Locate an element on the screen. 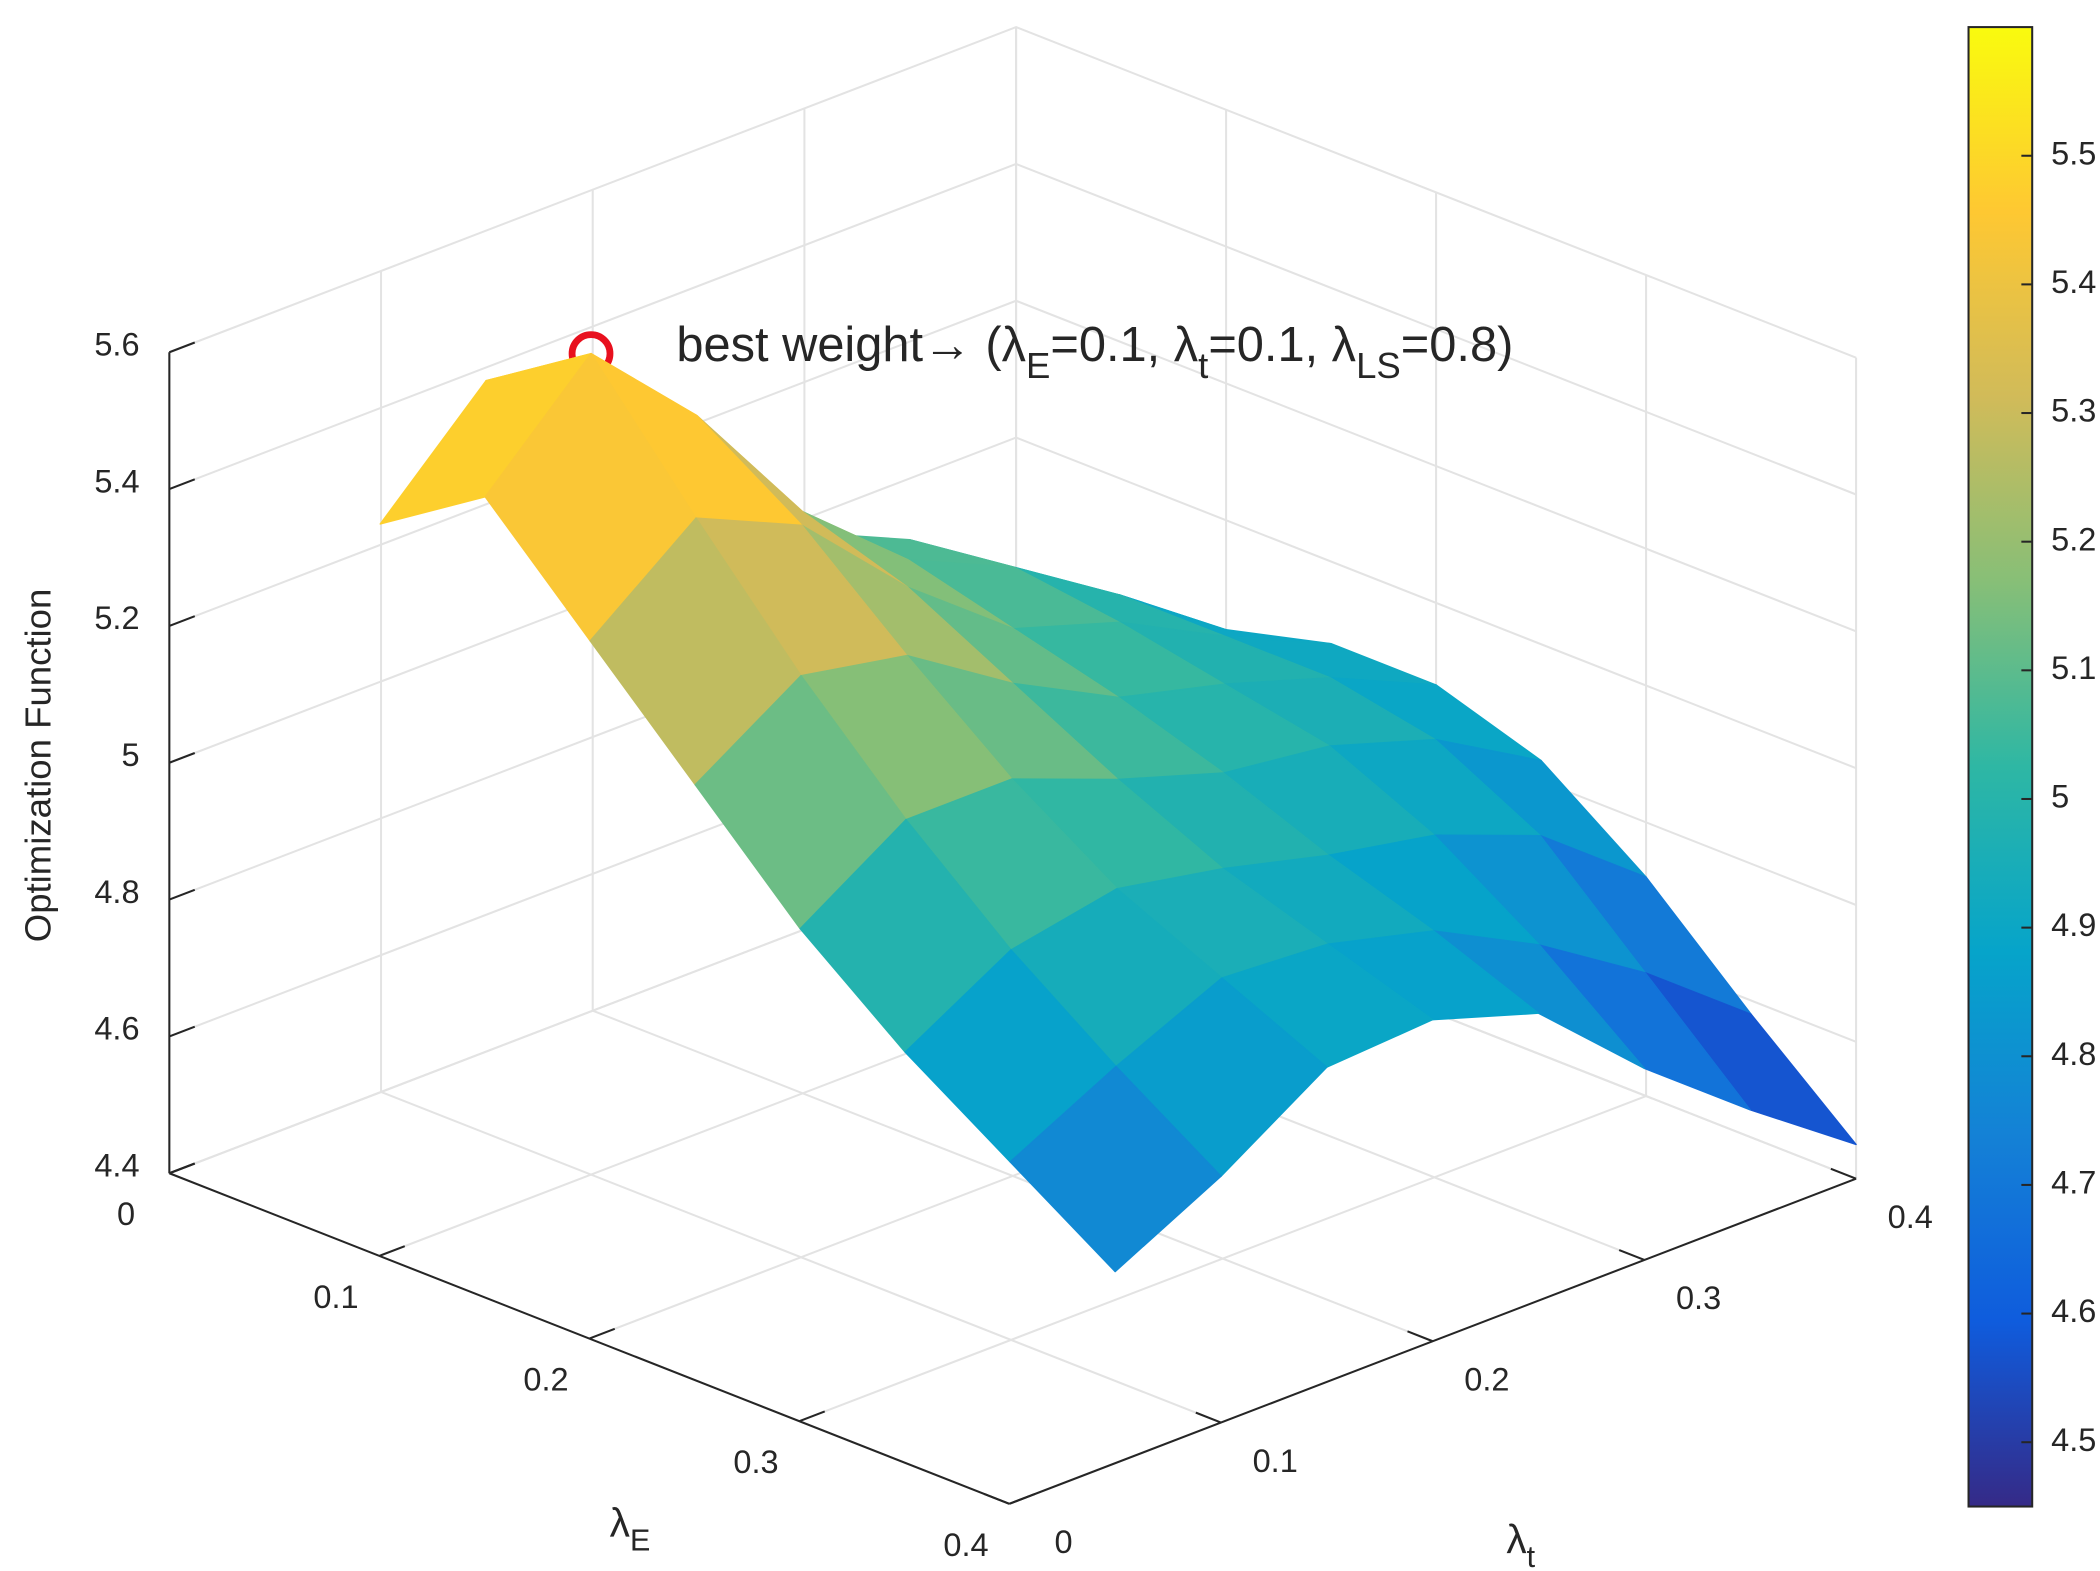 Image resolution: width=2100 pixels, height=1571 pixels. x-tick-label: 0 is located at coordinates (126, 1214).